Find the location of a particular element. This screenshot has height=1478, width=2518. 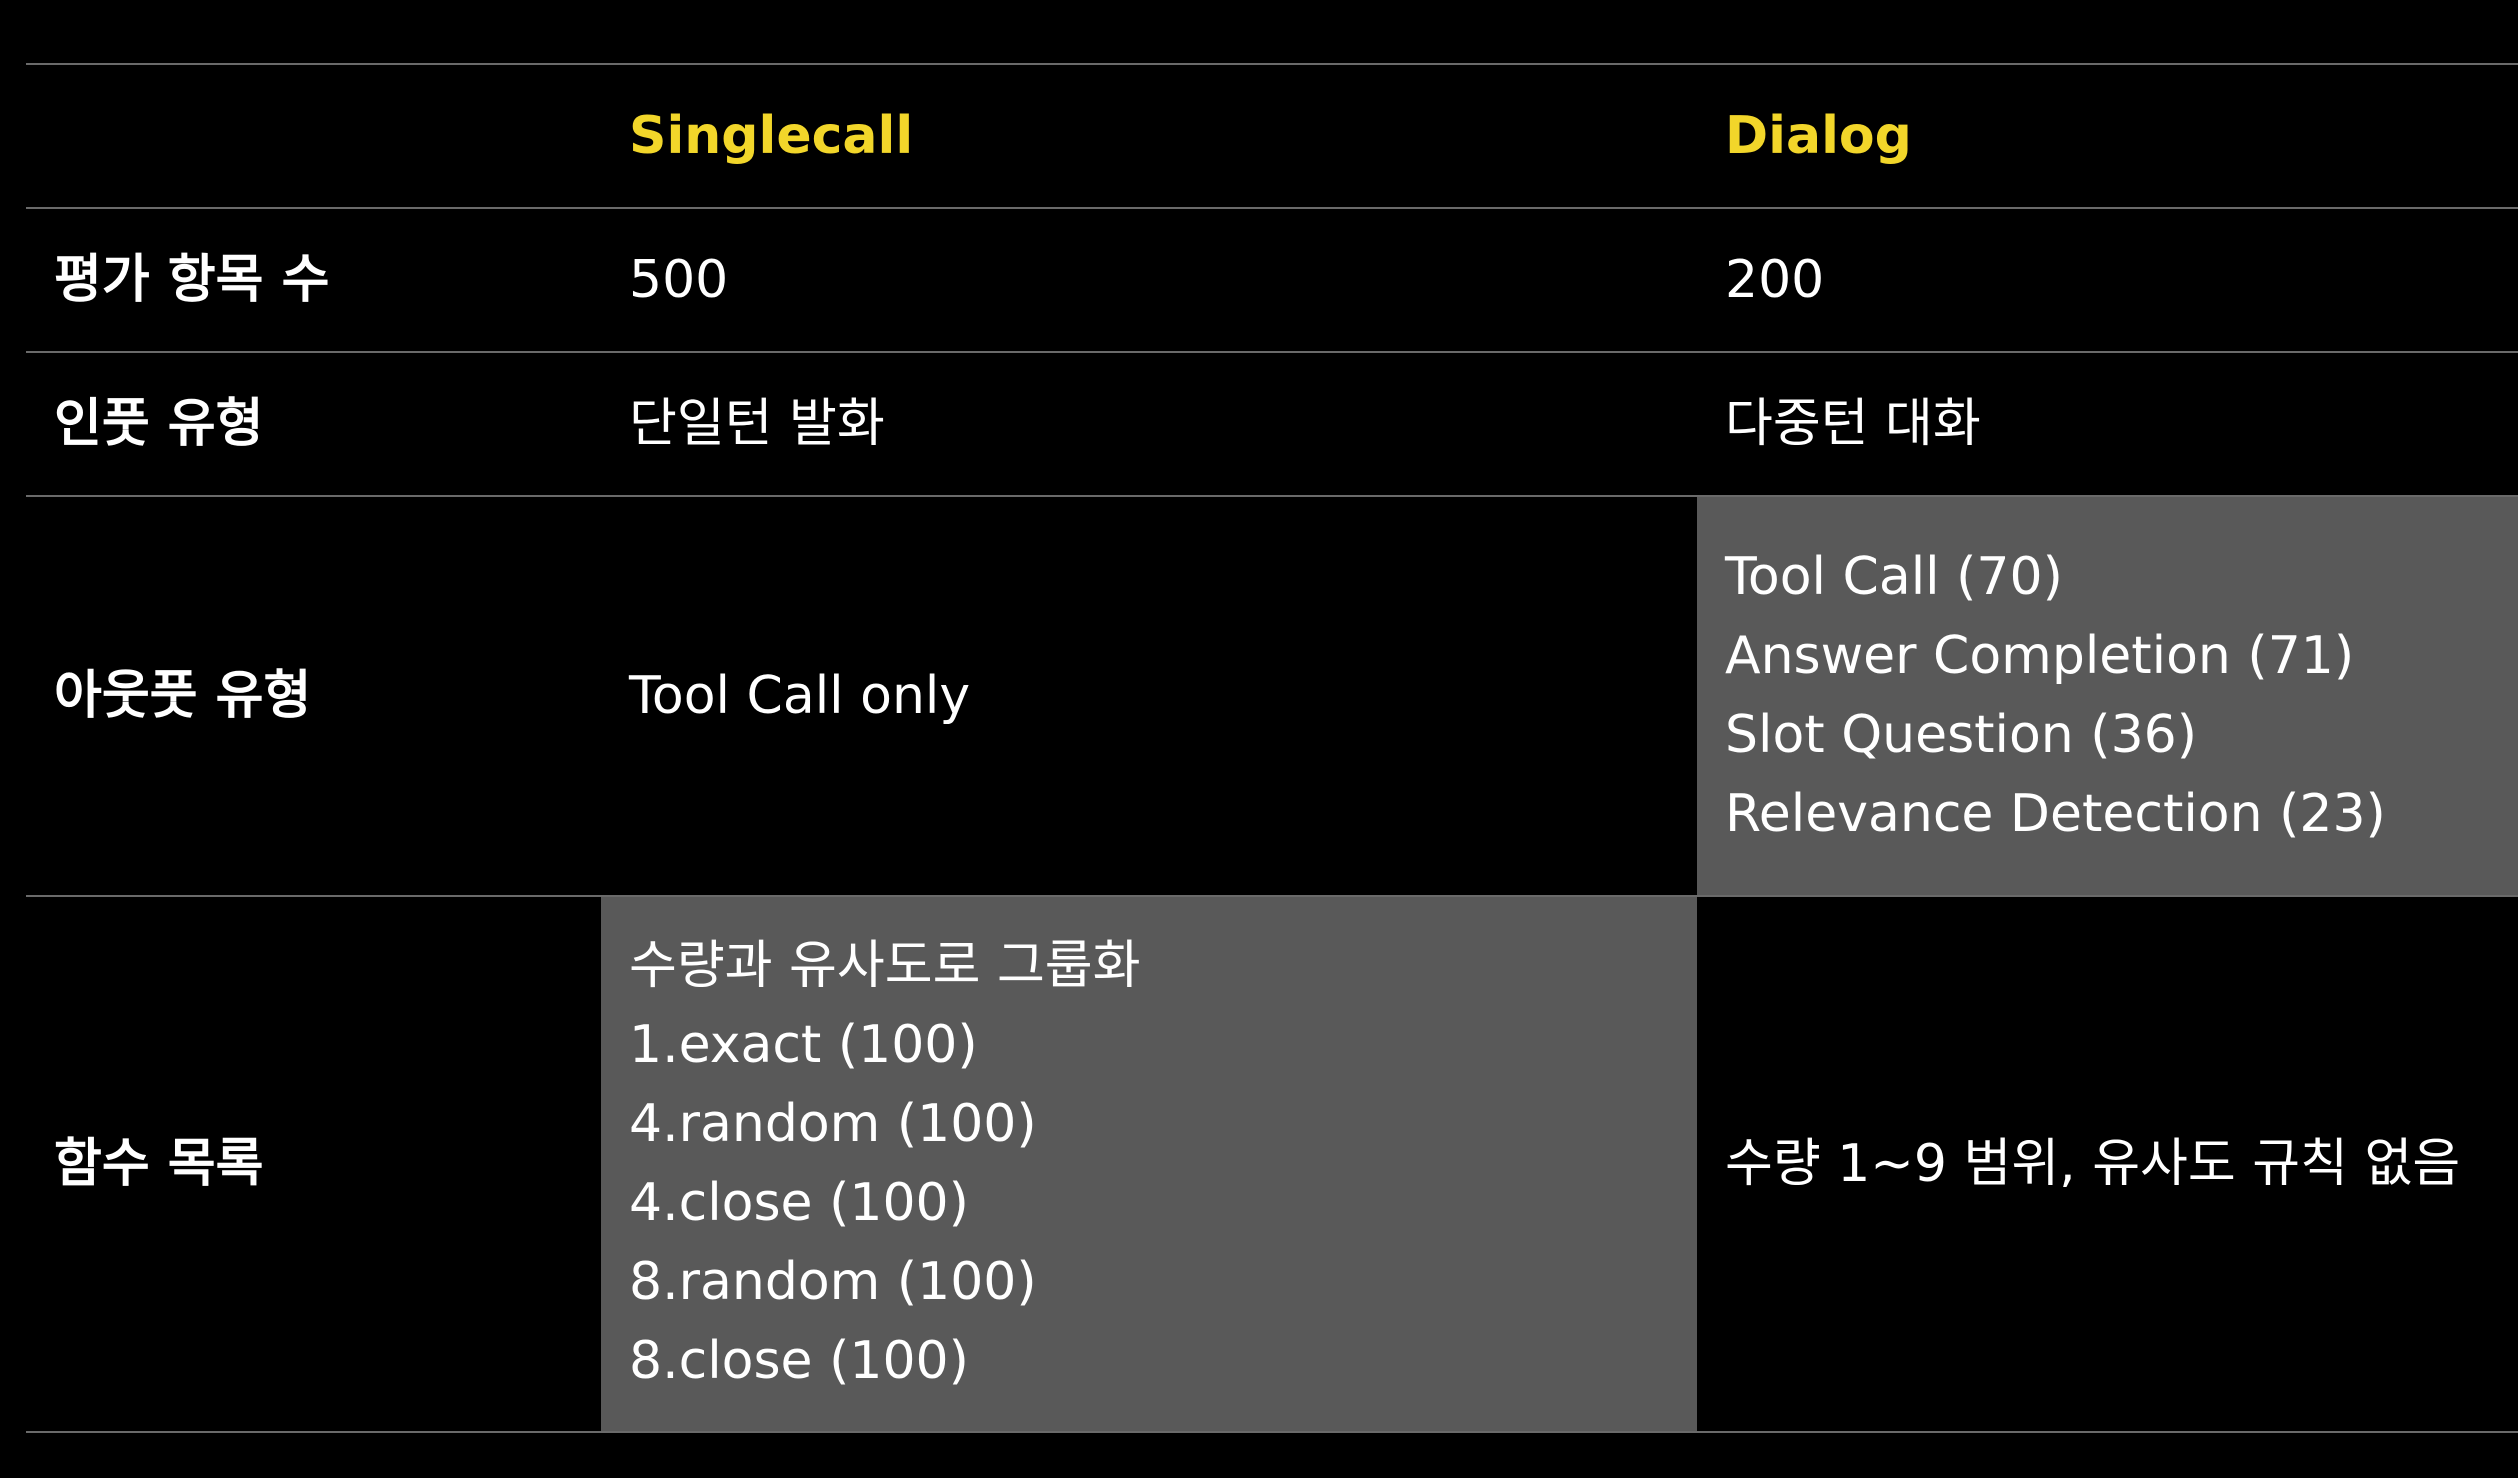

dialog-output-item: Slot Question (36) is located at coordinates (1961, 735).